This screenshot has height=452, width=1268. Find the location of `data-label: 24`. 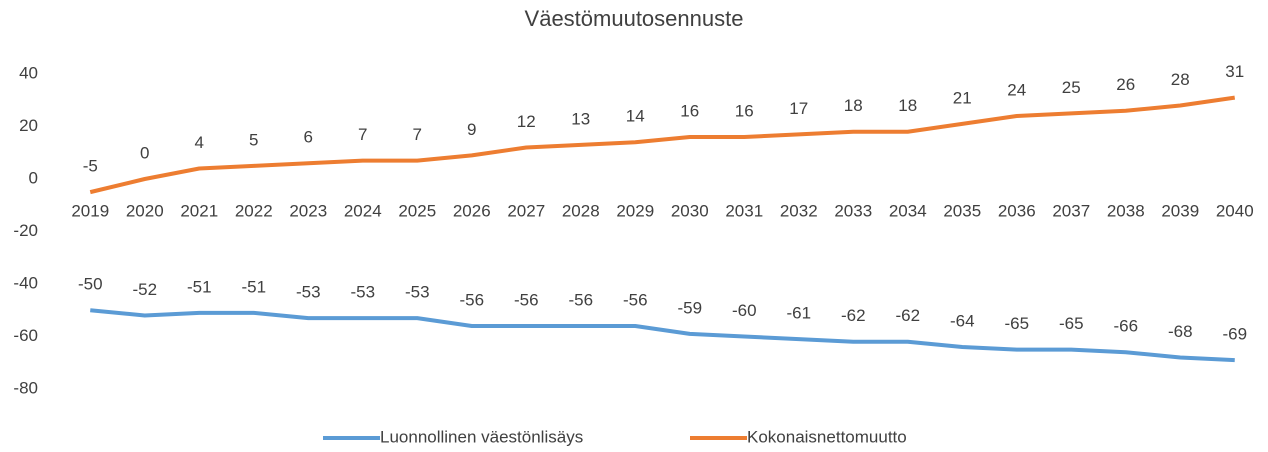

data-label: 24 is located at coordinates (1016, 89).